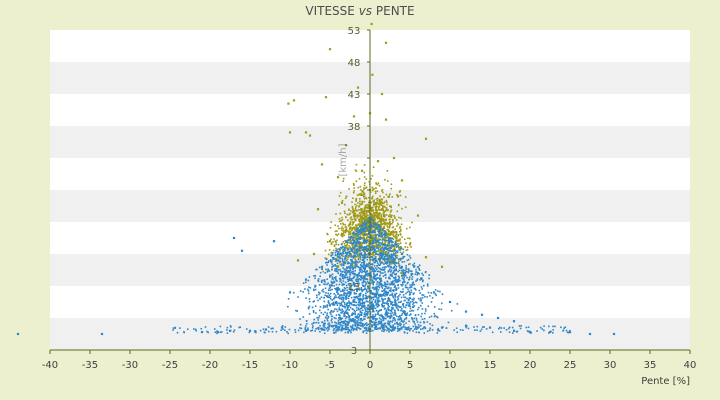 The width and height of the screenshot is (720, 400). Describe the element at coordinates (650, 365) in the screenshot. I see `x-tick-label: 35` at that location.